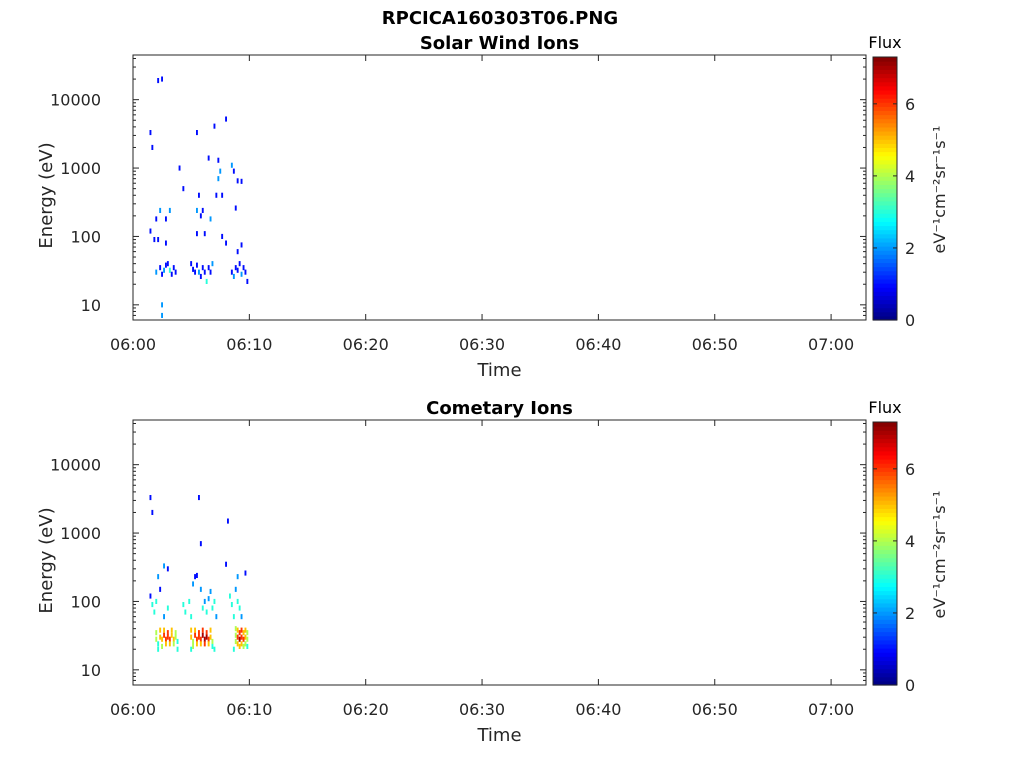  I want to click on colorbar-title: Flux, so click(884, 407).